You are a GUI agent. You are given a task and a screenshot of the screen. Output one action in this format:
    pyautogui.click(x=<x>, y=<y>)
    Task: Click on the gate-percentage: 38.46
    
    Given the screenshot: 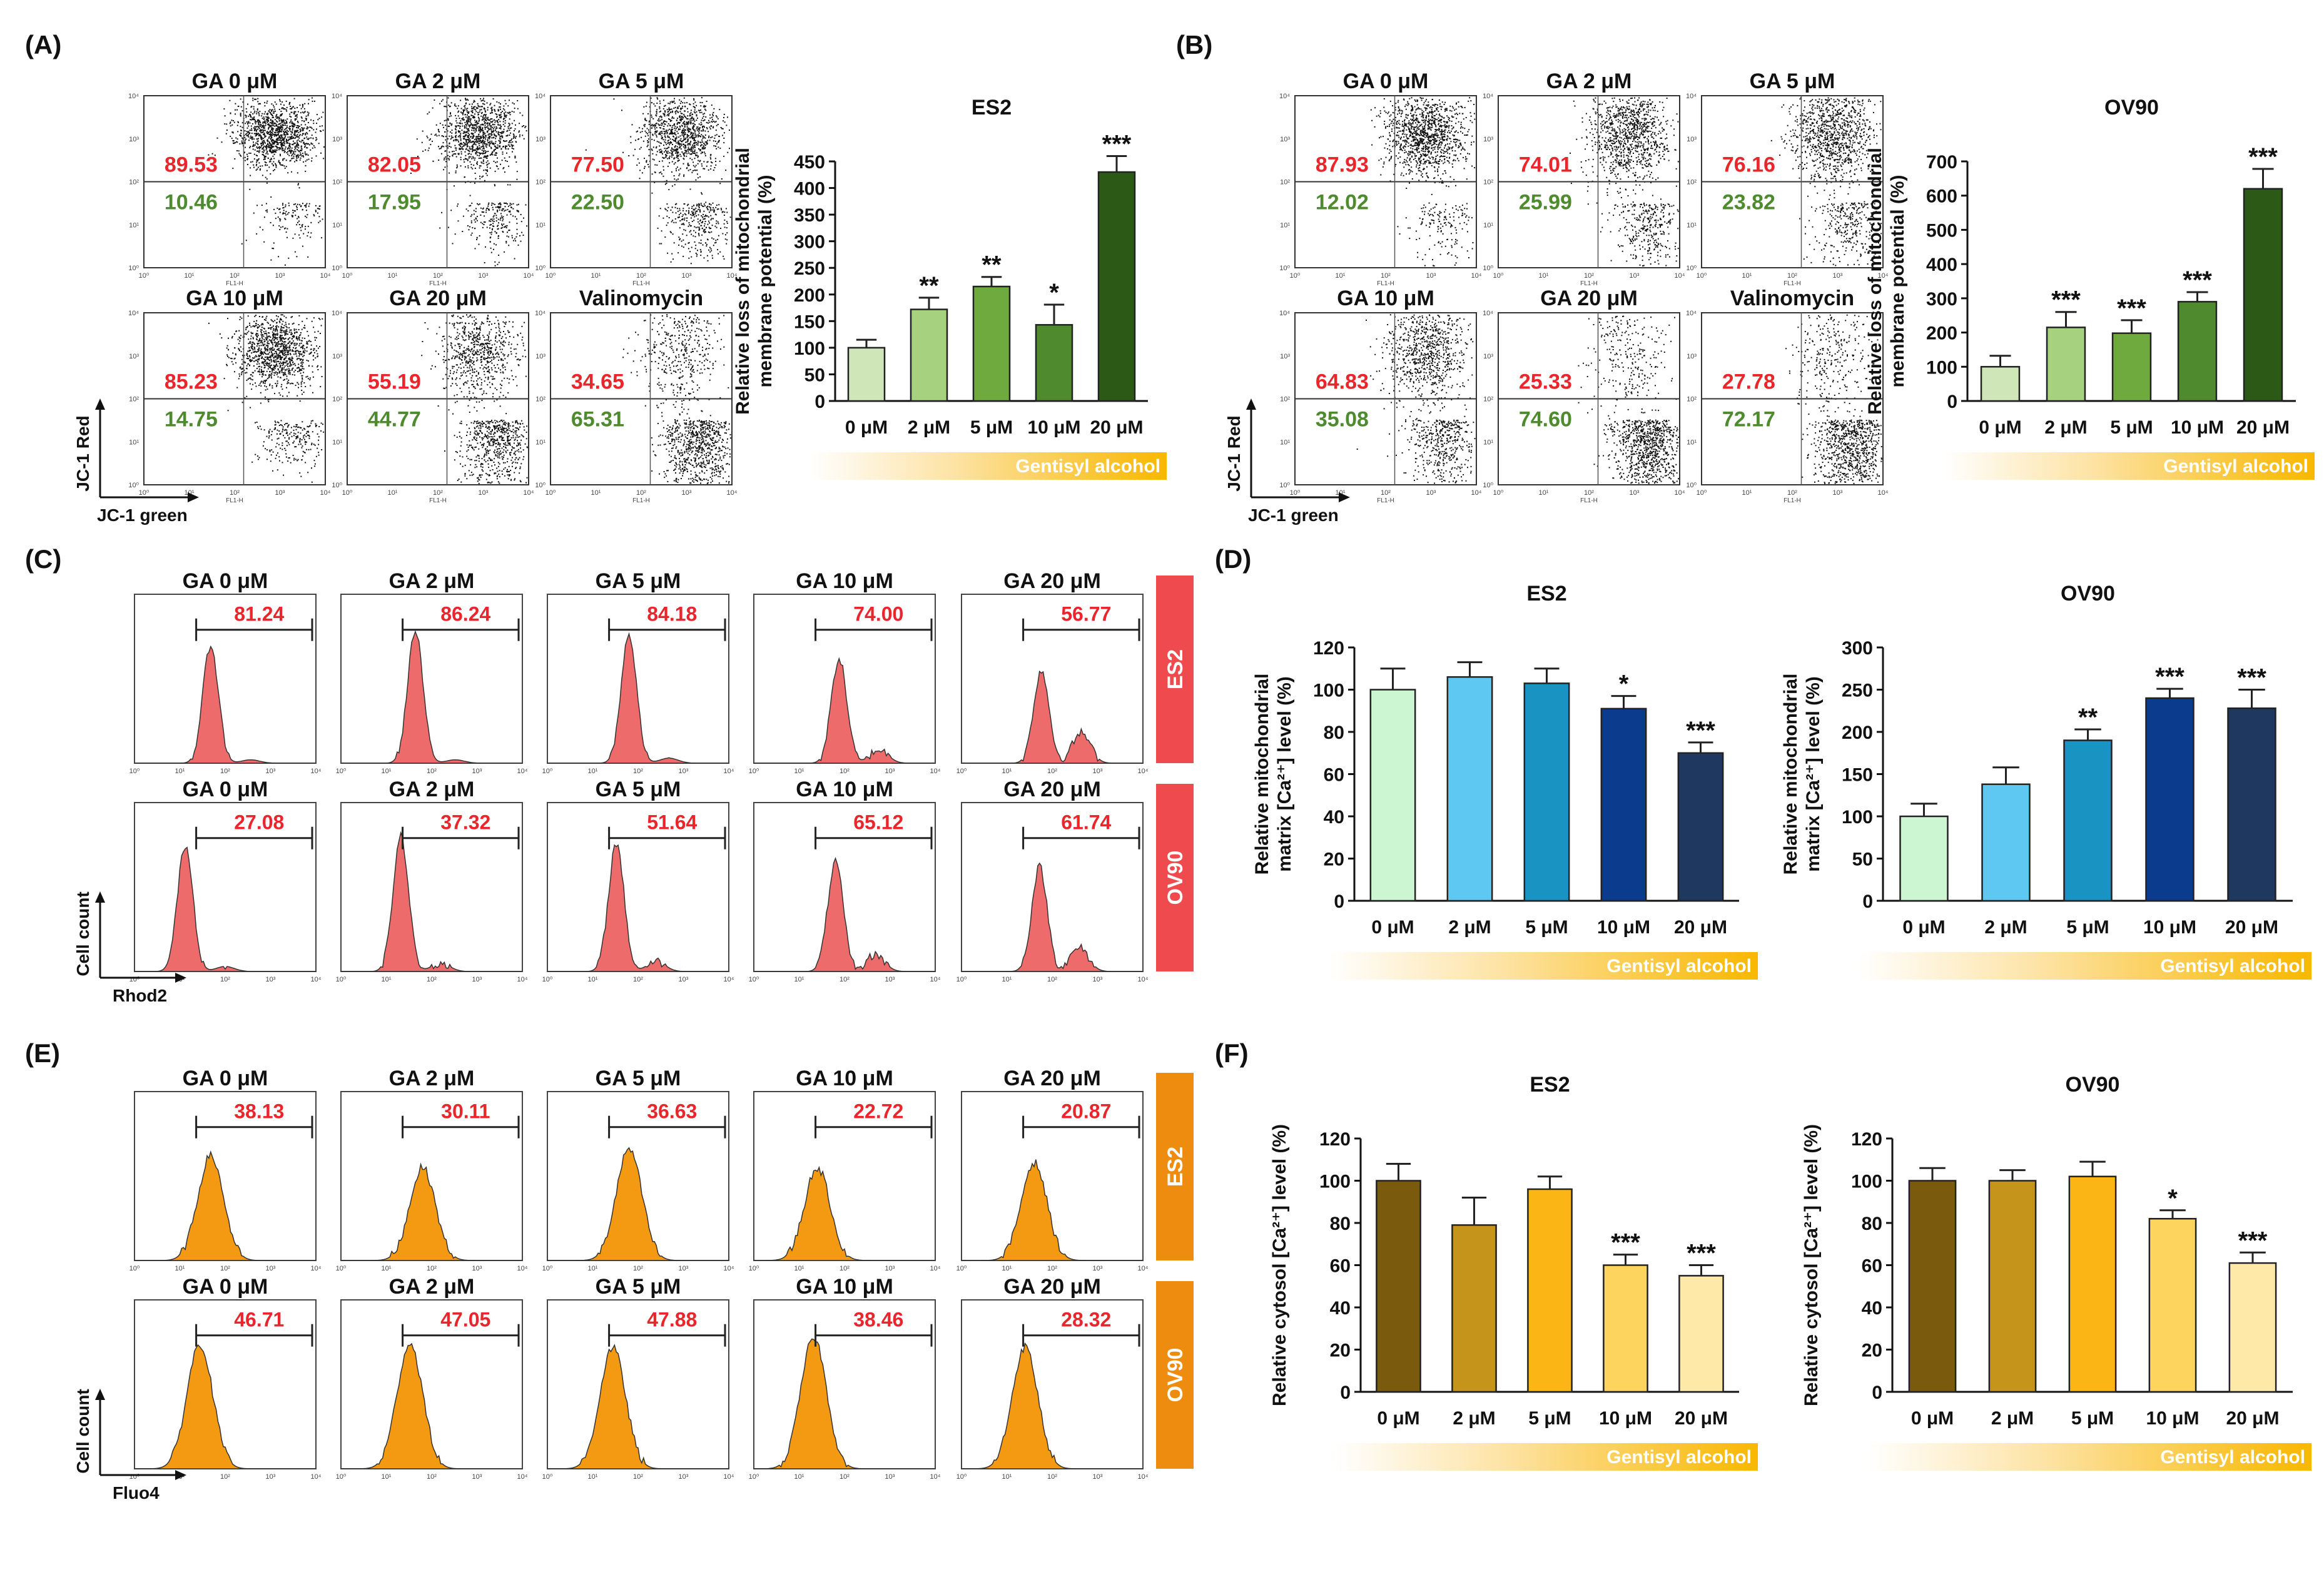 What is the action you would take?
    pyautogui.click(x=878, y=1320)
    